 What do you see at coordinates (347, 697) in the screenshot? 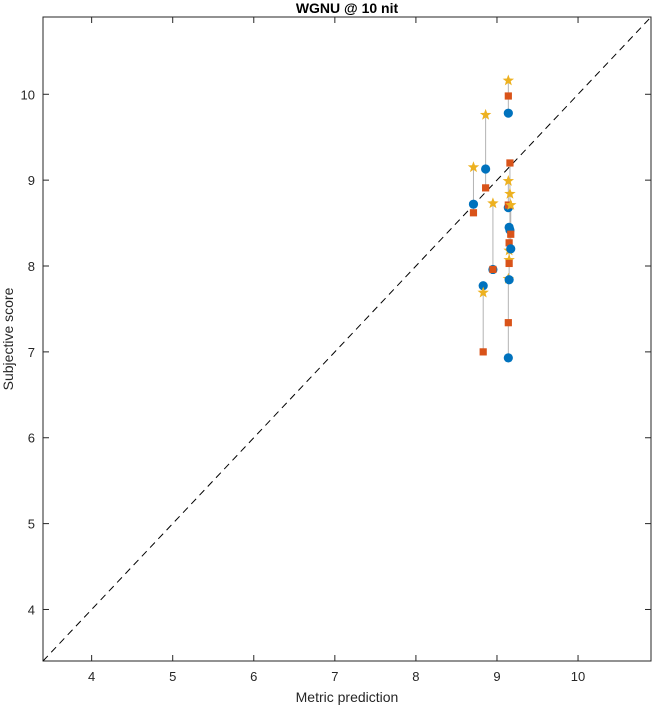
I see `x-axis-label: Metric prediction` at bounding box center [347, 697].